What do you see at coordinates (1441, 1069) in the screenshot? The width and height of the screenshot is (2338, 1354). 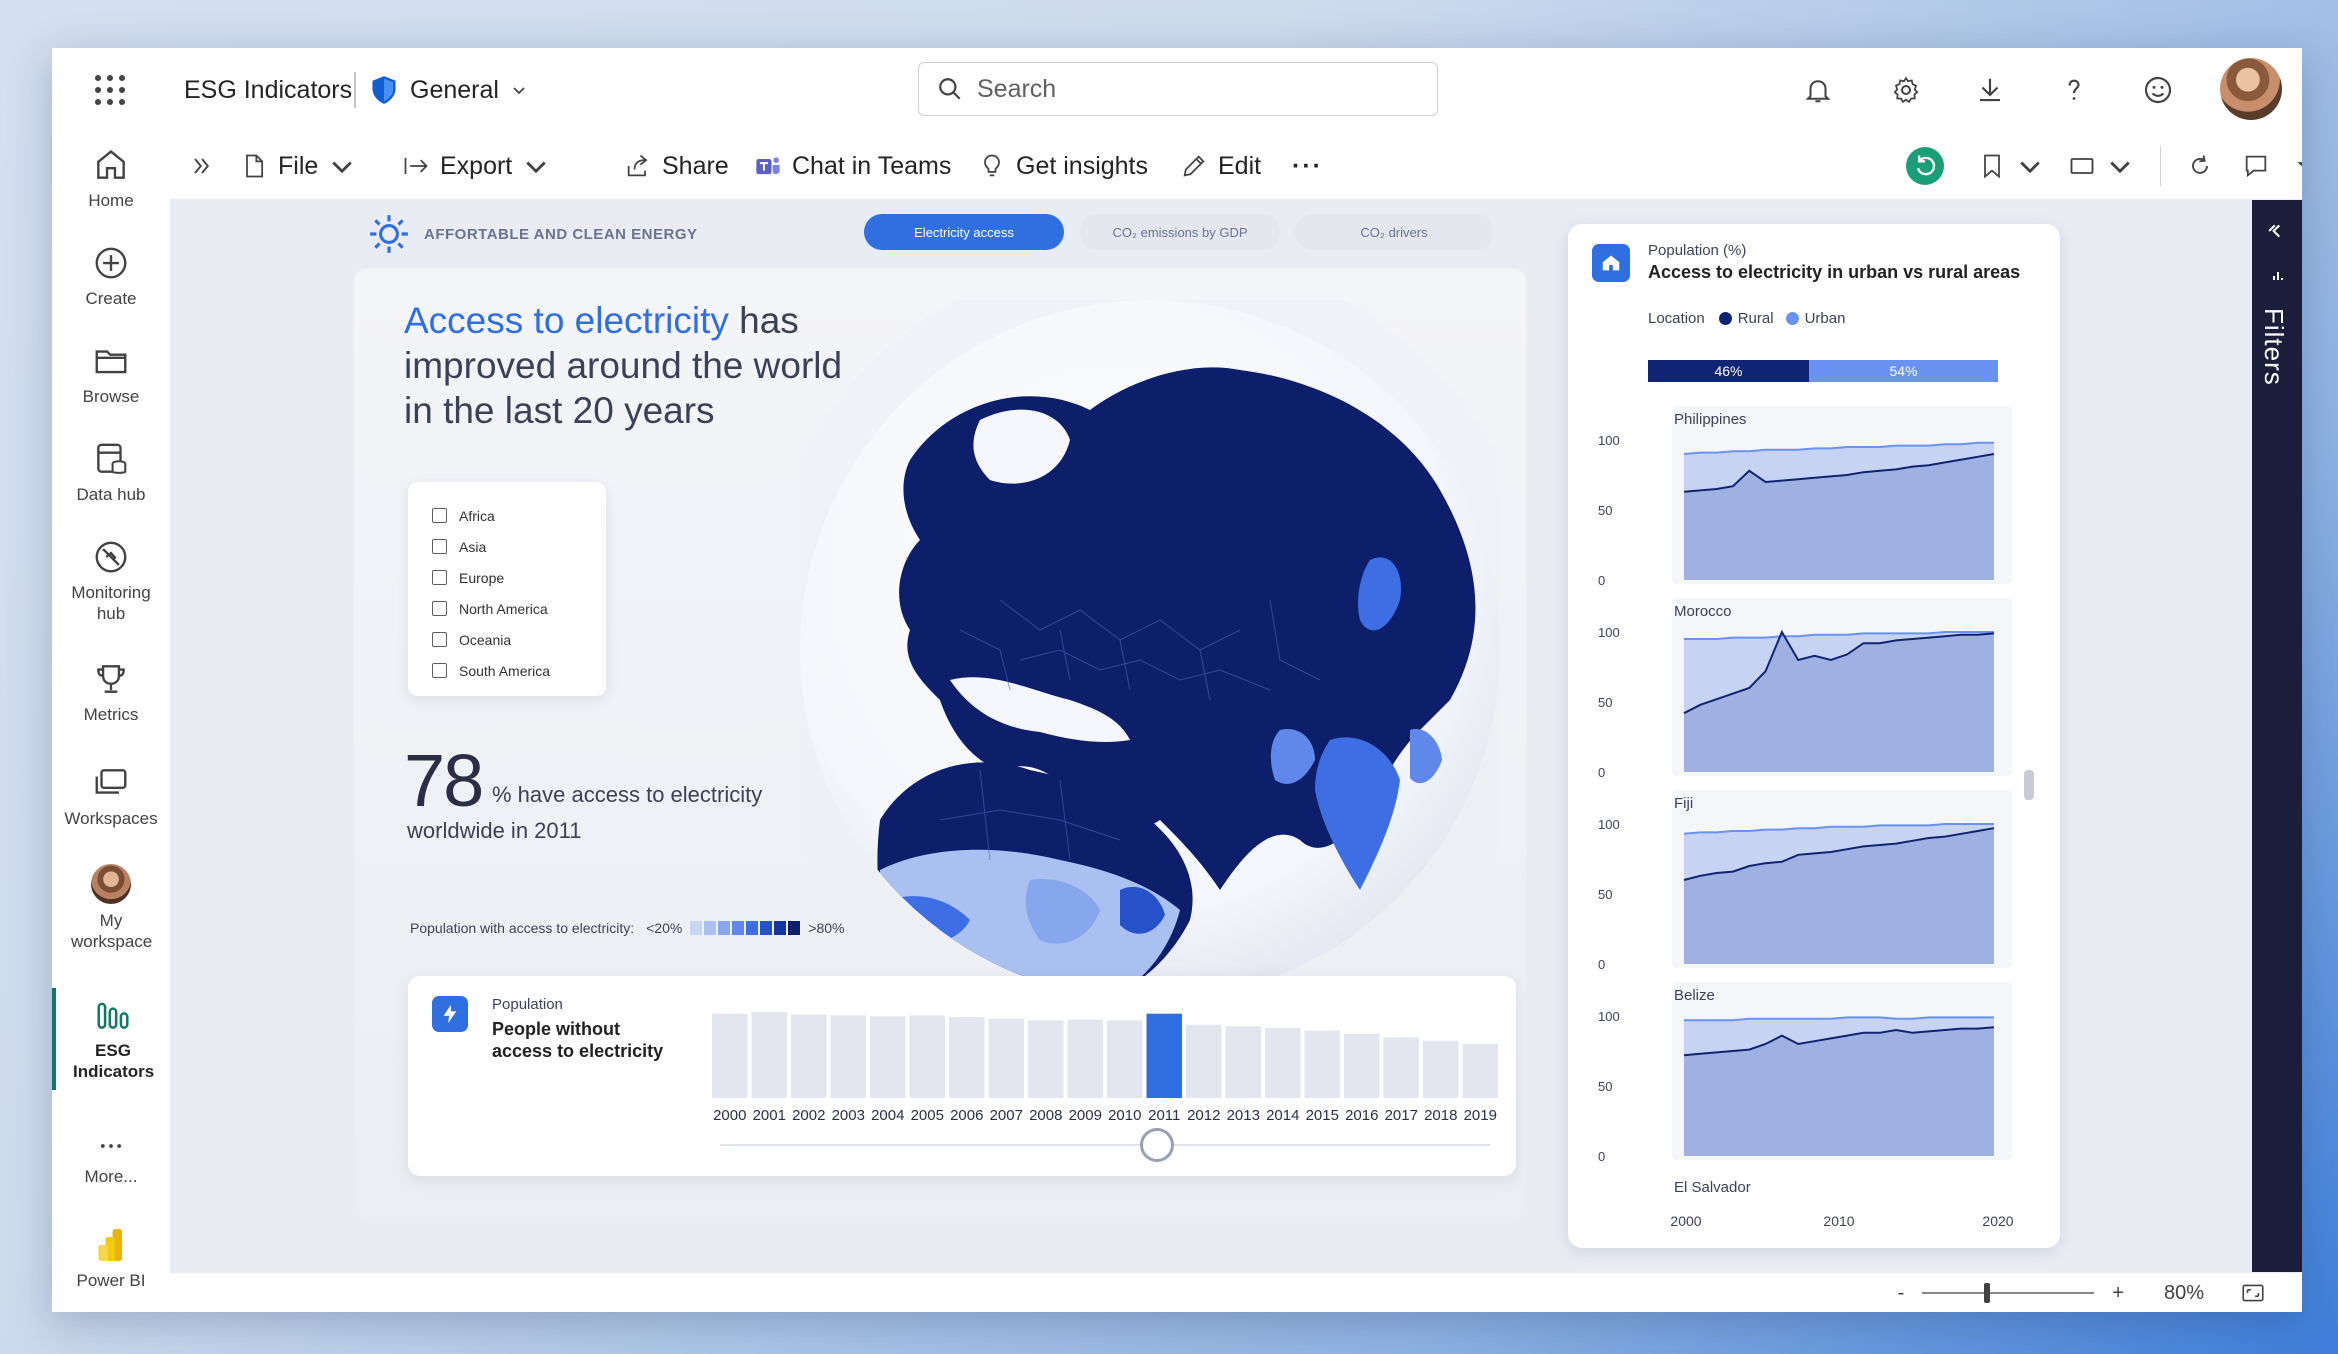 I see `bar-2018` at bounding box center [1441, 1069].